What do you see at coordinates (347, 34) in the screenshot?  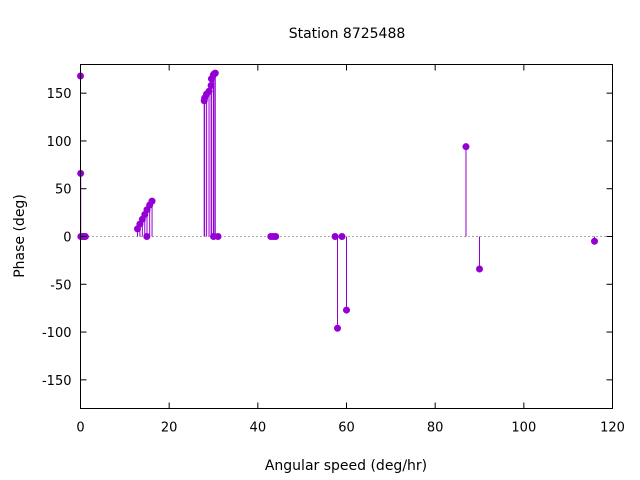 I see `chart-title: Station 8725488` at bounding box center [347, 34].